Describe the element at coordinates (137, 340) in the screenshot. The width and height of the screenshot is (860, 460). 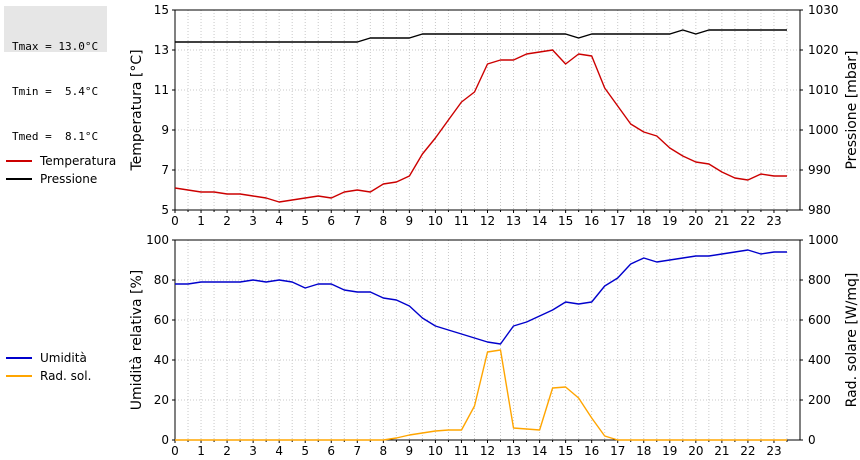
I see `y-axis-title: Umidità relativa [%]` at that location.